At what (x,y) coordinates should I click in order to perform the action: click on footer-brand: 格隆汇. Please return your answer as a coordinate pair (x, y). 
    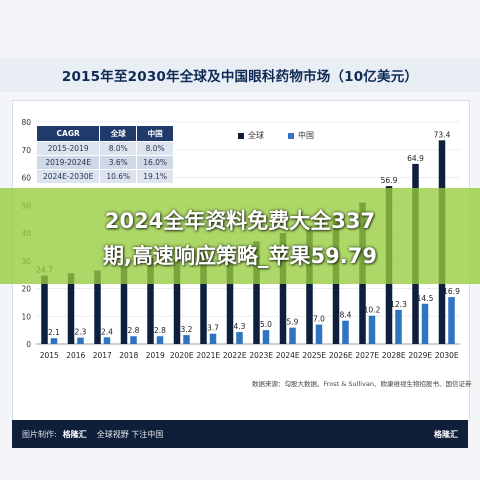
    Looking at the image, I should click on (74, 434).